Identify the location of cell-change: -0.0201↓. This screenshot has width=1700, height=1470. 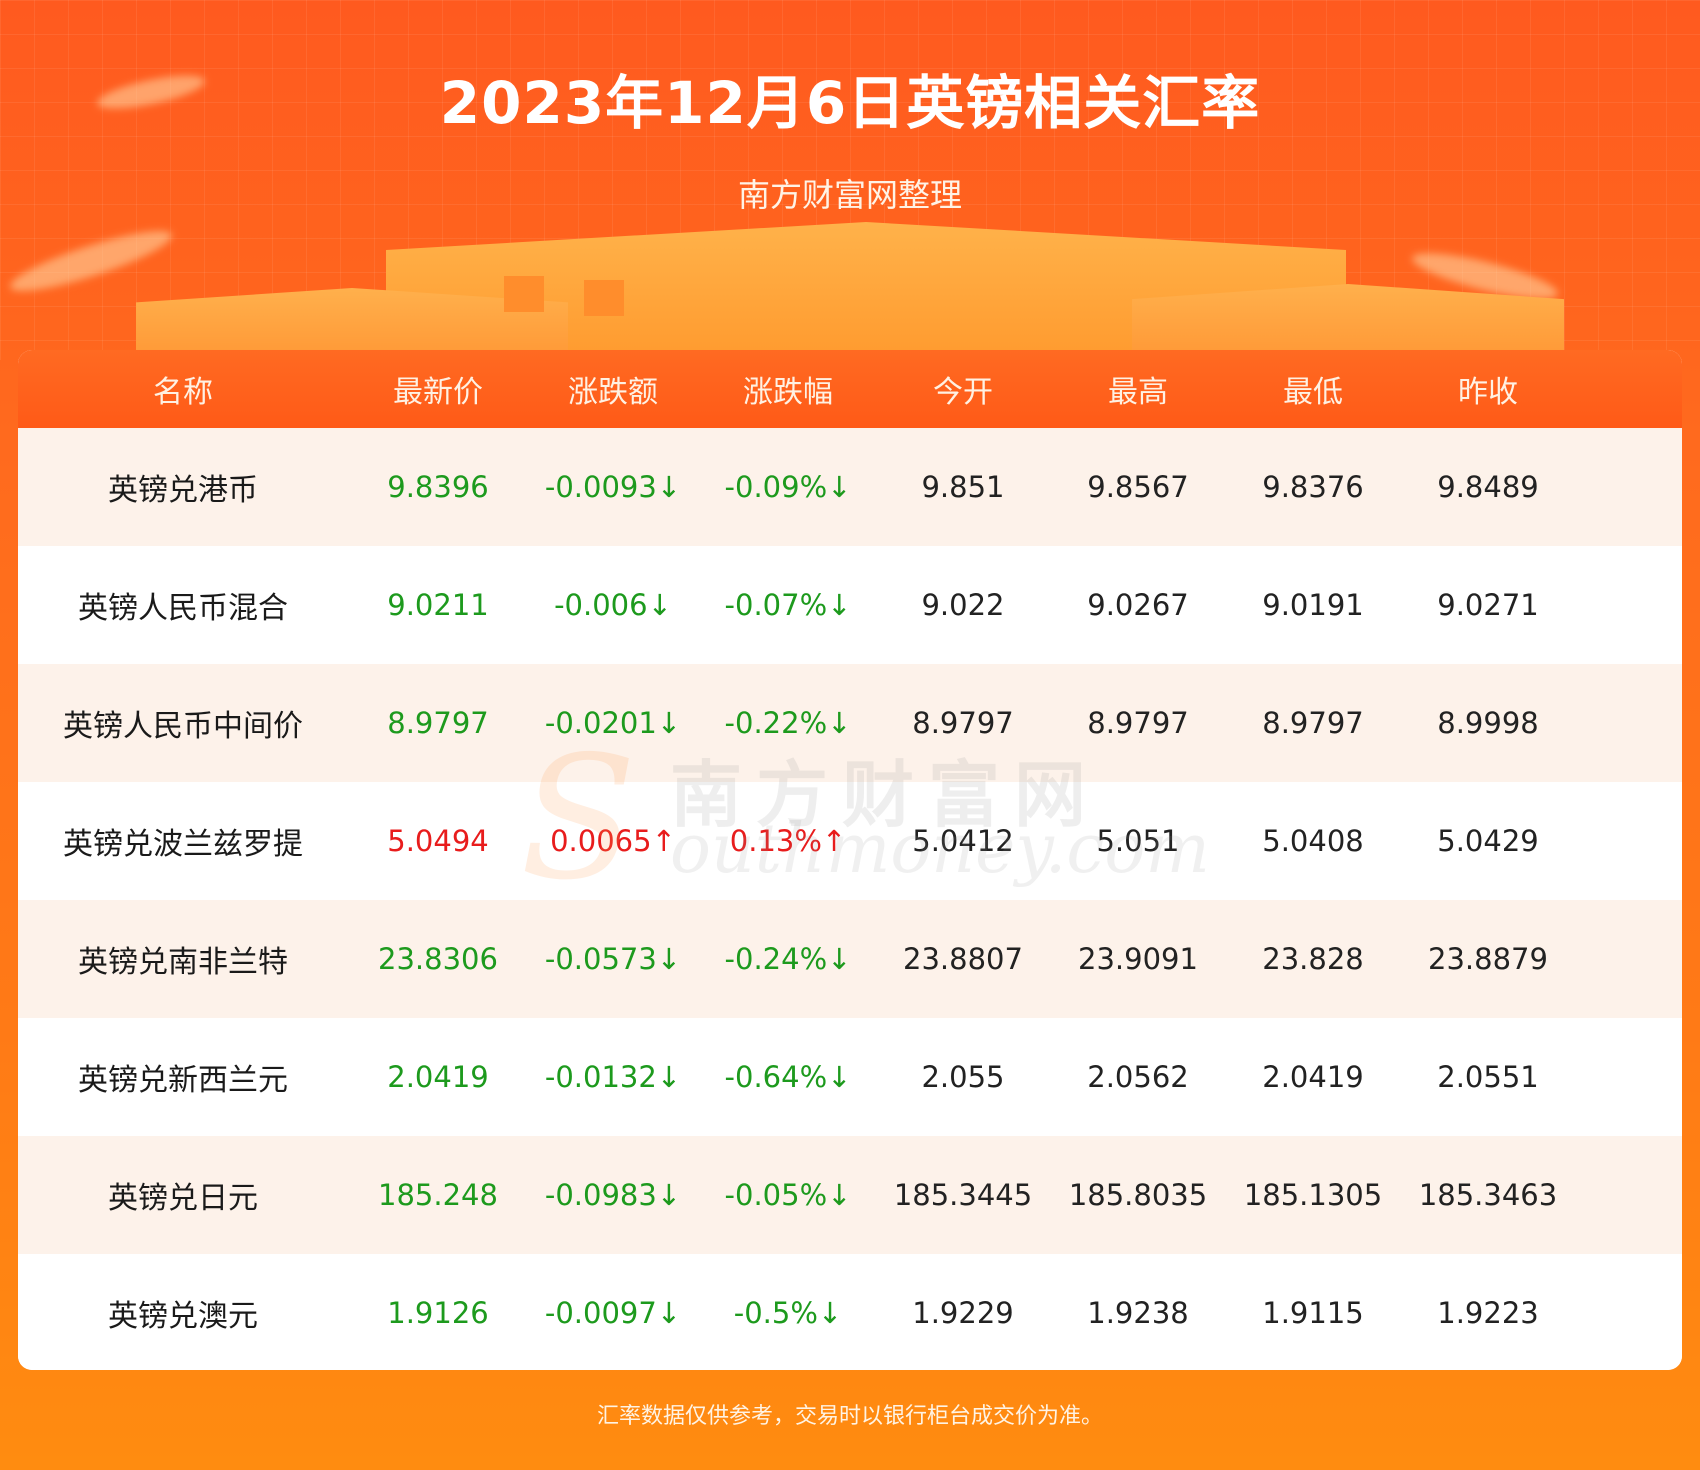
(613, 723).